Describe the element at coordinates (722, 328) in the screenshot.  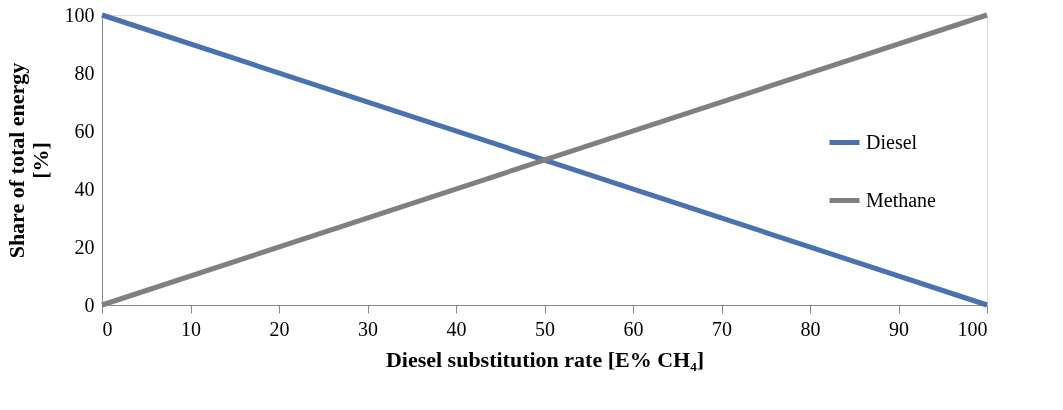
I see `x-tick-label: 70` at that location.